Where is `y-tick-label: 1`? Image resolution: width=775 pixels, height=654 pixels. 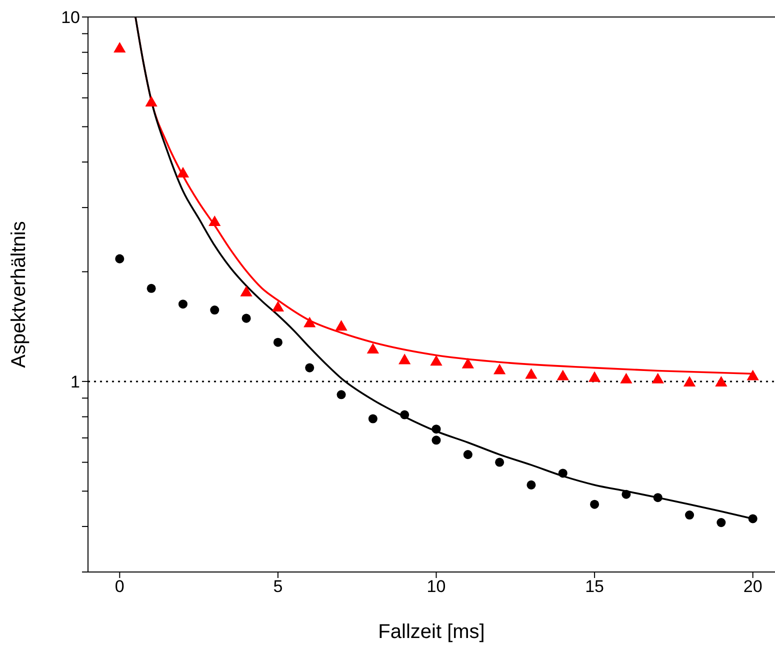 y-tick-label: 1 is located at coordinates (75, 382).